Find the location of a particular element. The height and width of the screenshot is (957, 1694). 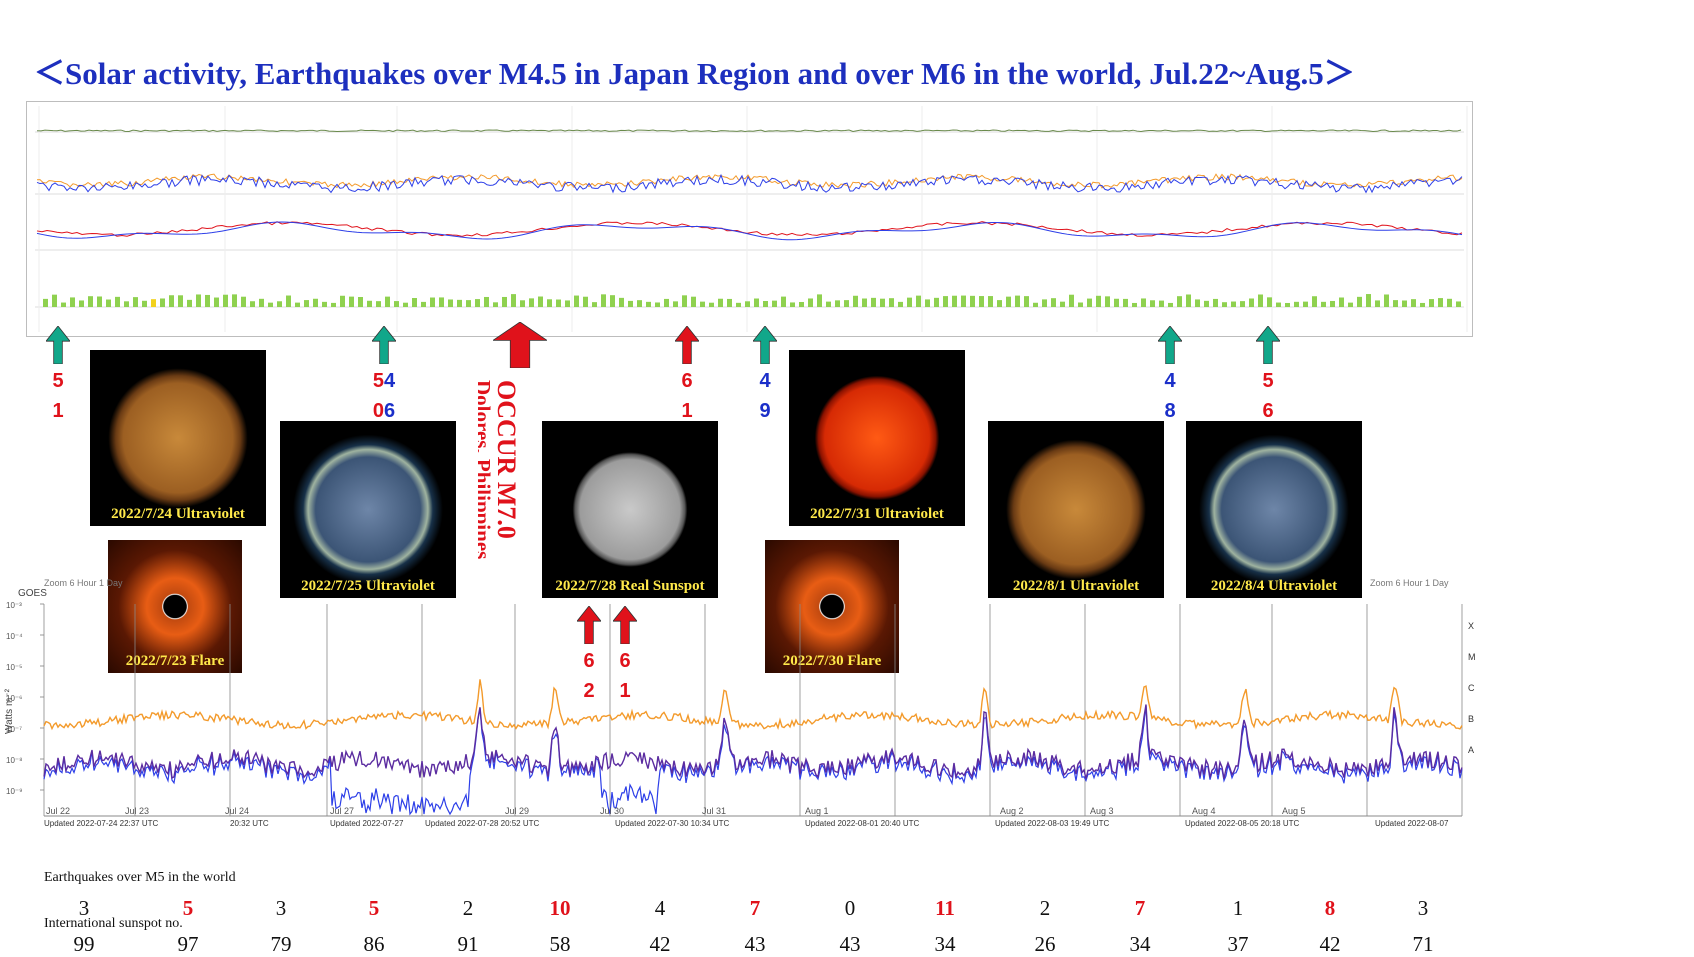

earthquake-count: 2 is located at coordinates (1045, 908).